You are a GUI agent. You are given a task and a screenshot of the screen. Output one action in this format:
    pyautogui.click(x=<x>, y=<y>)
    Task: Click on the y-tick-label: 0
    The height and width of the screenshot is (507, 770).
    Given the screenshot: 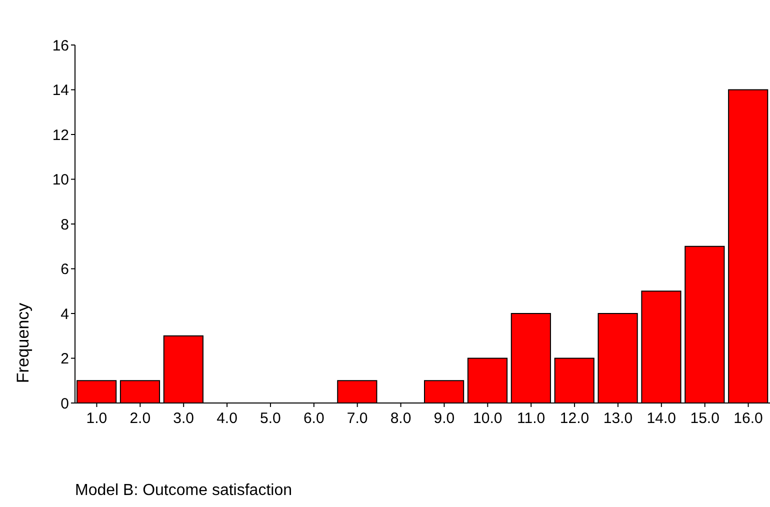 What is the action you would take?
    pyautogui.click(x=64, y=403)
    